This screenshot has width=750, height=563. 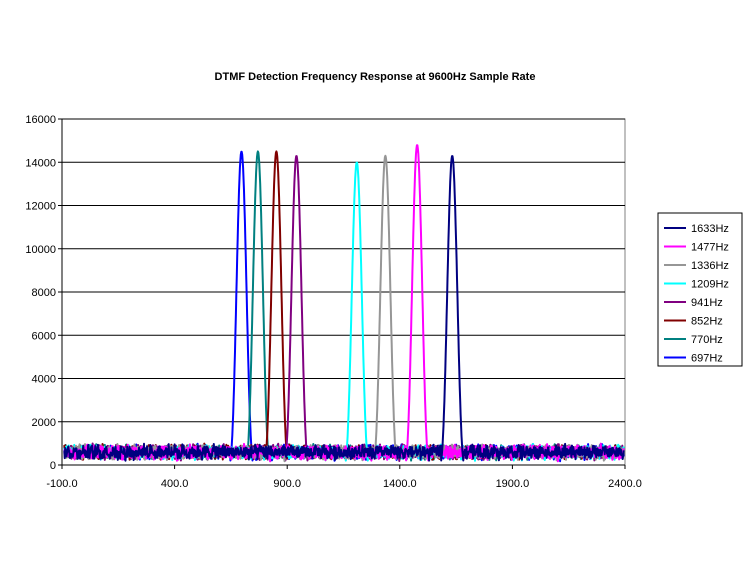 What do you see at coordinates (707, 340) in the screenshot?
I see `legend-label: 770Hz` at bounding box center [707, 340].